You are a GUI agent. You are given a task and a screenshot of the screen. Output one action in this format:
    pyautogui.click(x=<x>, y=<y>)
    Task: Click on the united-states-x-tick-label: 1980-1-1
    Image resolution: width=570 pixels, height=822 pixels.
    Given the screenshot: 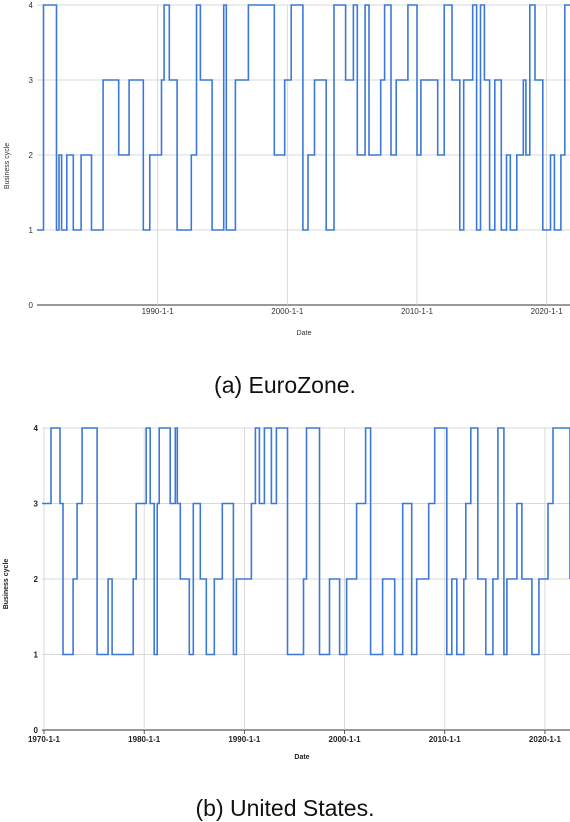 What is the action you would take?
    pyautogui.click(x=144, y=739)
    